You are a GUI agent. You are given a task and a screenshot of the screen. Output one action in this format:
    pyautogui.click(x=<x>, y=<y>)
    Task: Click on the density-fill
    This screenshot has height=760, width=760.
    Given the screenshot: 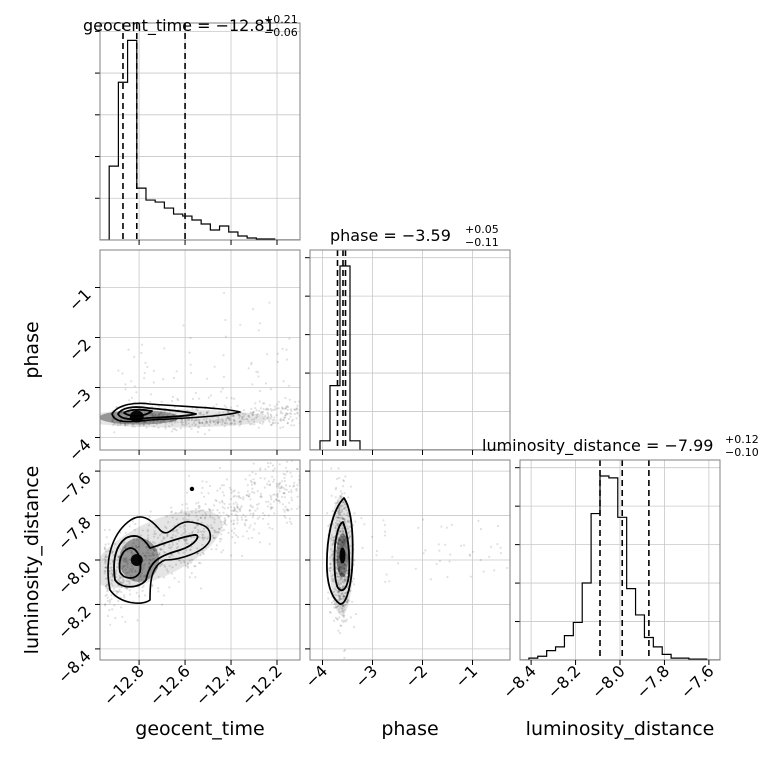 What is the action you would take?
    pyautogui.click(x=342, y=555)
    